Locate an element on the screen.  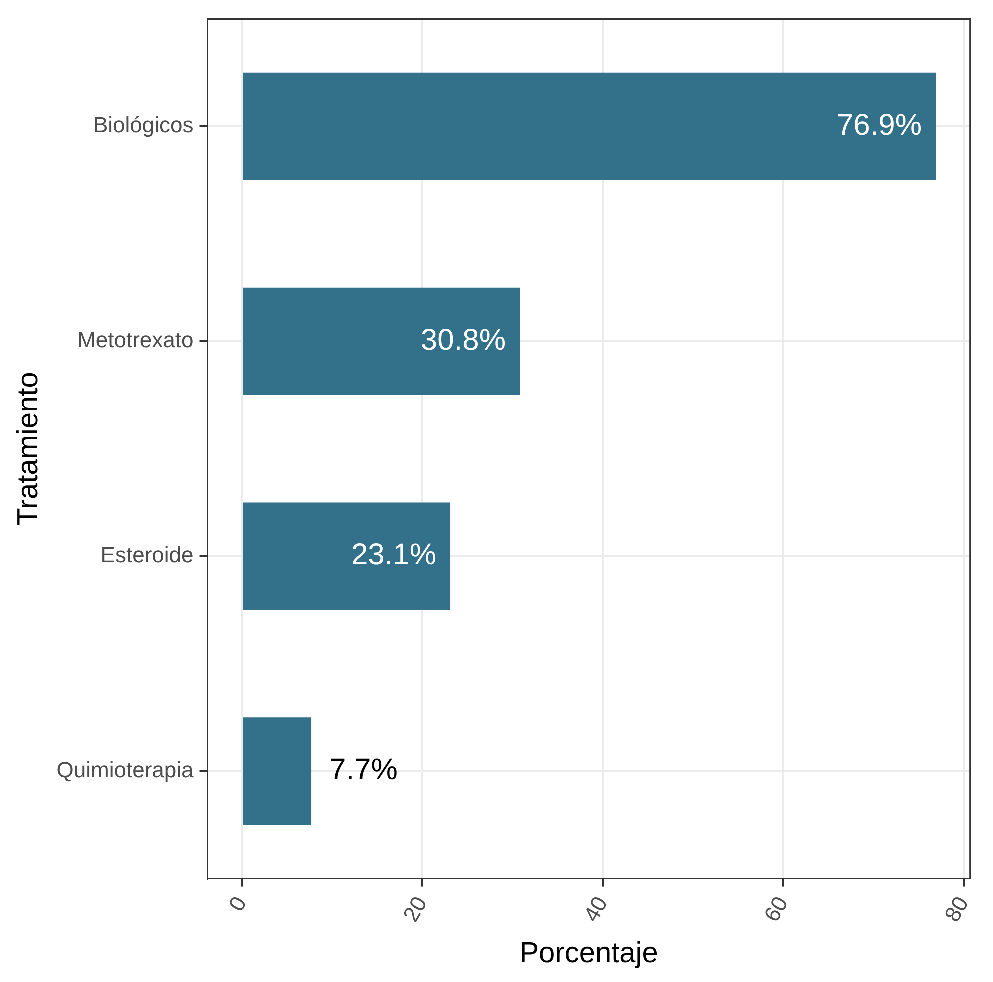
x-tick-label: 60 is located at coordinates (776, 909).